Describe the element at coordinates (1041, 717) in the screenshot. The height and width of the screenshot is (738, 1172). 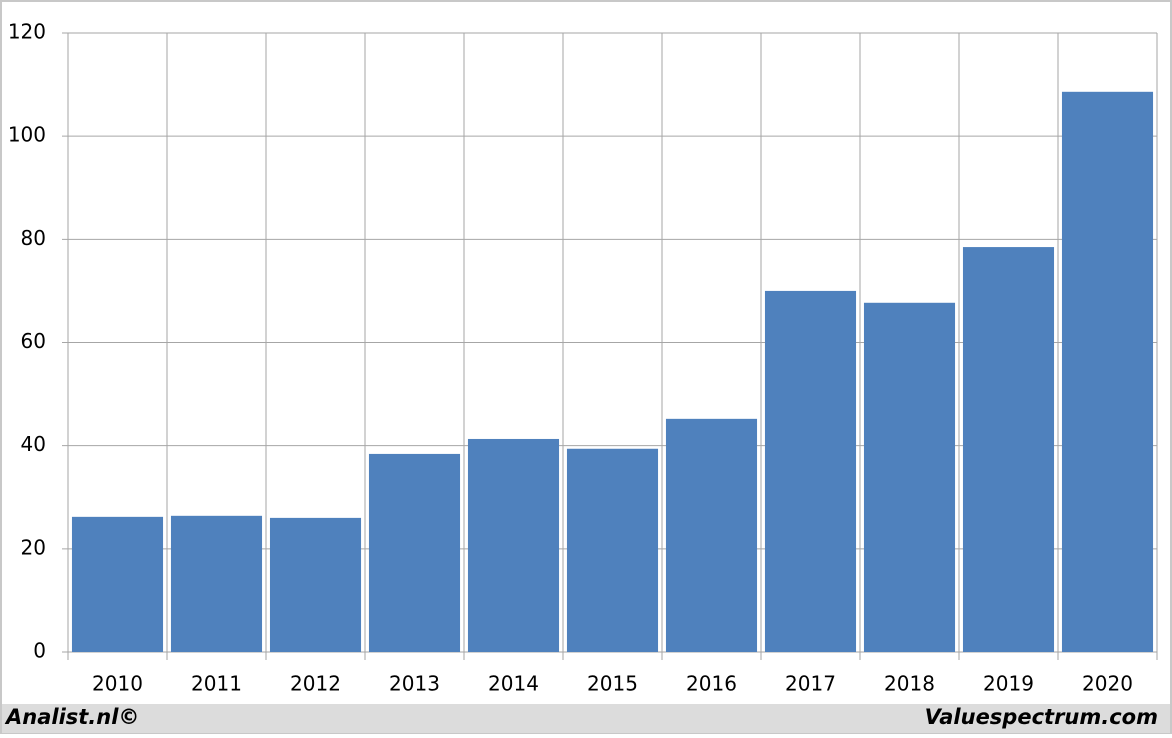
I see `footer-right: Valuespectrum.com` at that location.